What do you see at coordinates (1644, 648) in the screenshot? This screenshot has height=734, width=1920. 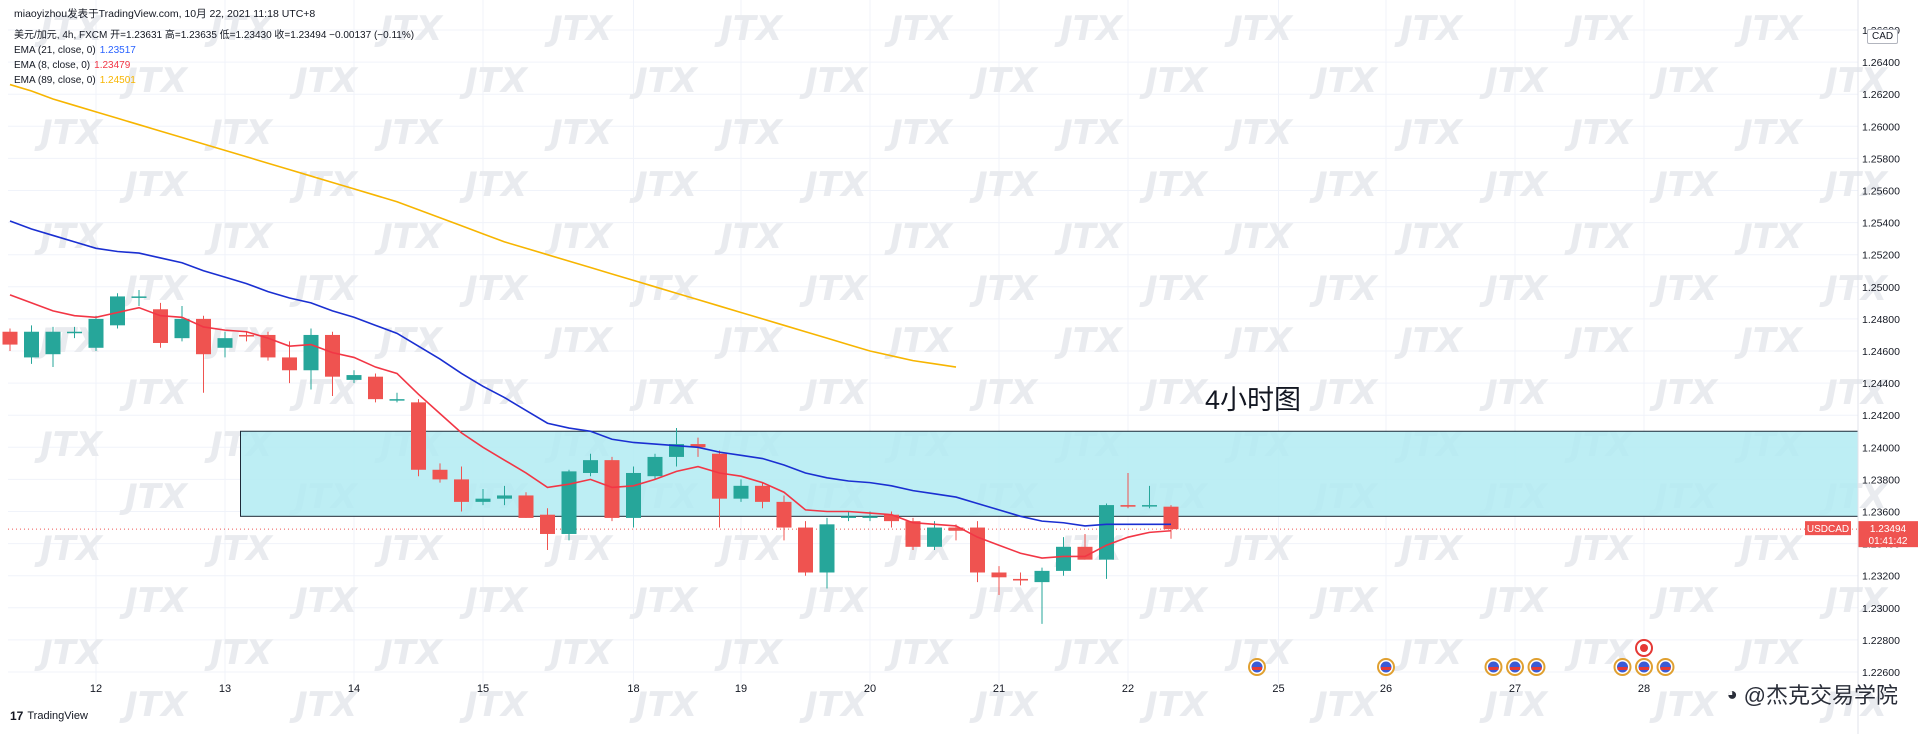 I see `flag-ca-icon` at bounding box center [1644, 648].